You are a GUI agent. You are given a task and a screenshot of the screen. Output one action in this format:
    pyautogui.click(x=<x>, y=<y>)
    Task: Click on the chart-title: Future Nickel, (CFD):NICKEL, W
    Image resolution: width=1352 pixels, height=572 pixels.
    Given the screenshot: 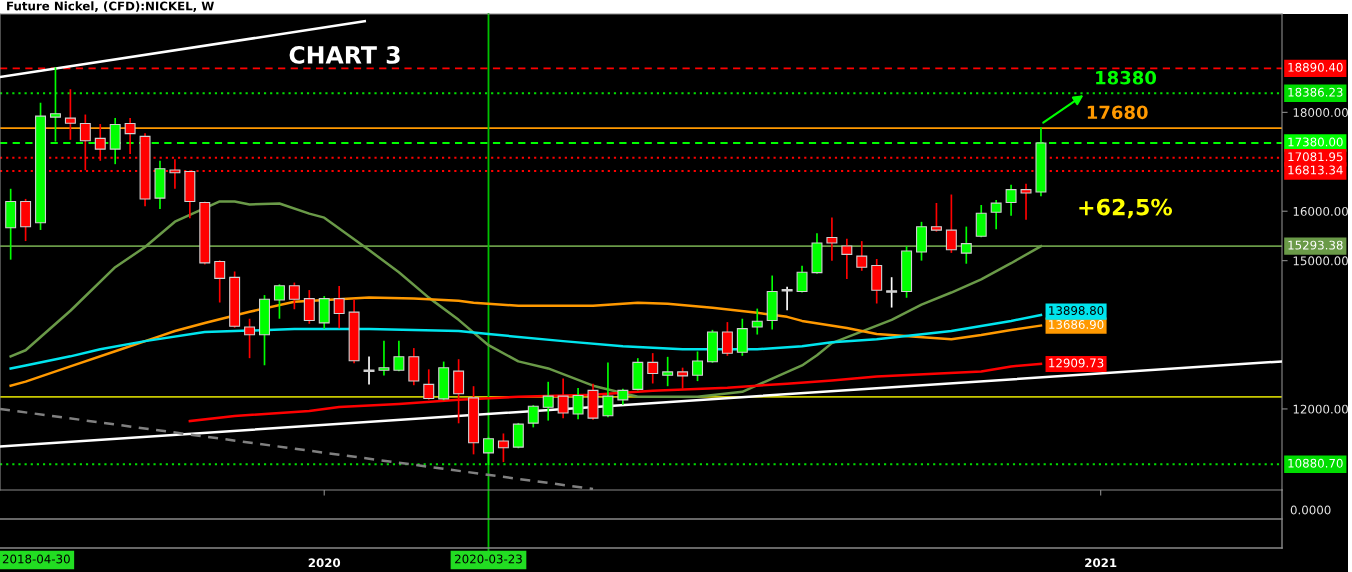 What is the action you would take?
    pyautogui.click(x=110, y=6)
    